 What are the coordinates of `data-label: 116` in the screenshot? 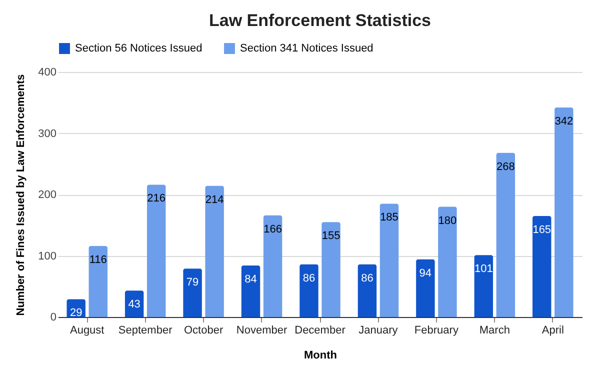 It's located at (98, 260).